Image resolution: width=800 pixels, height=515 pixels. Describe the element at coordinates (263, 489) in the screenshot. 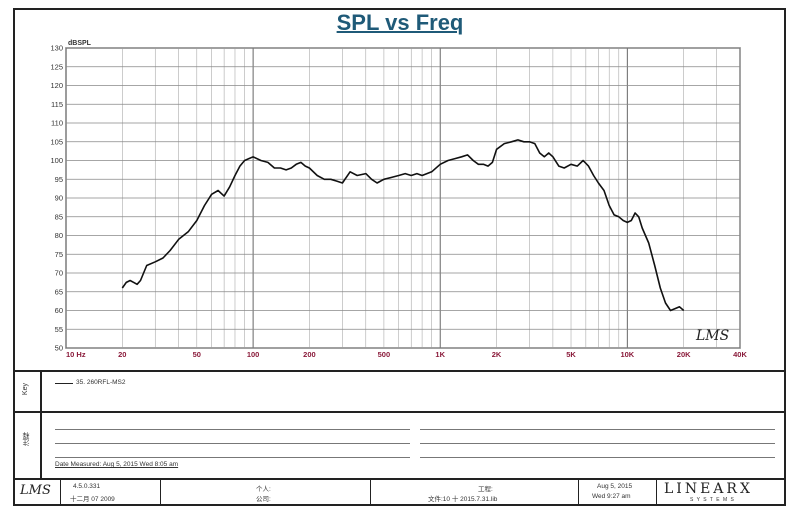

I see `person-label: 个人:` at that location.